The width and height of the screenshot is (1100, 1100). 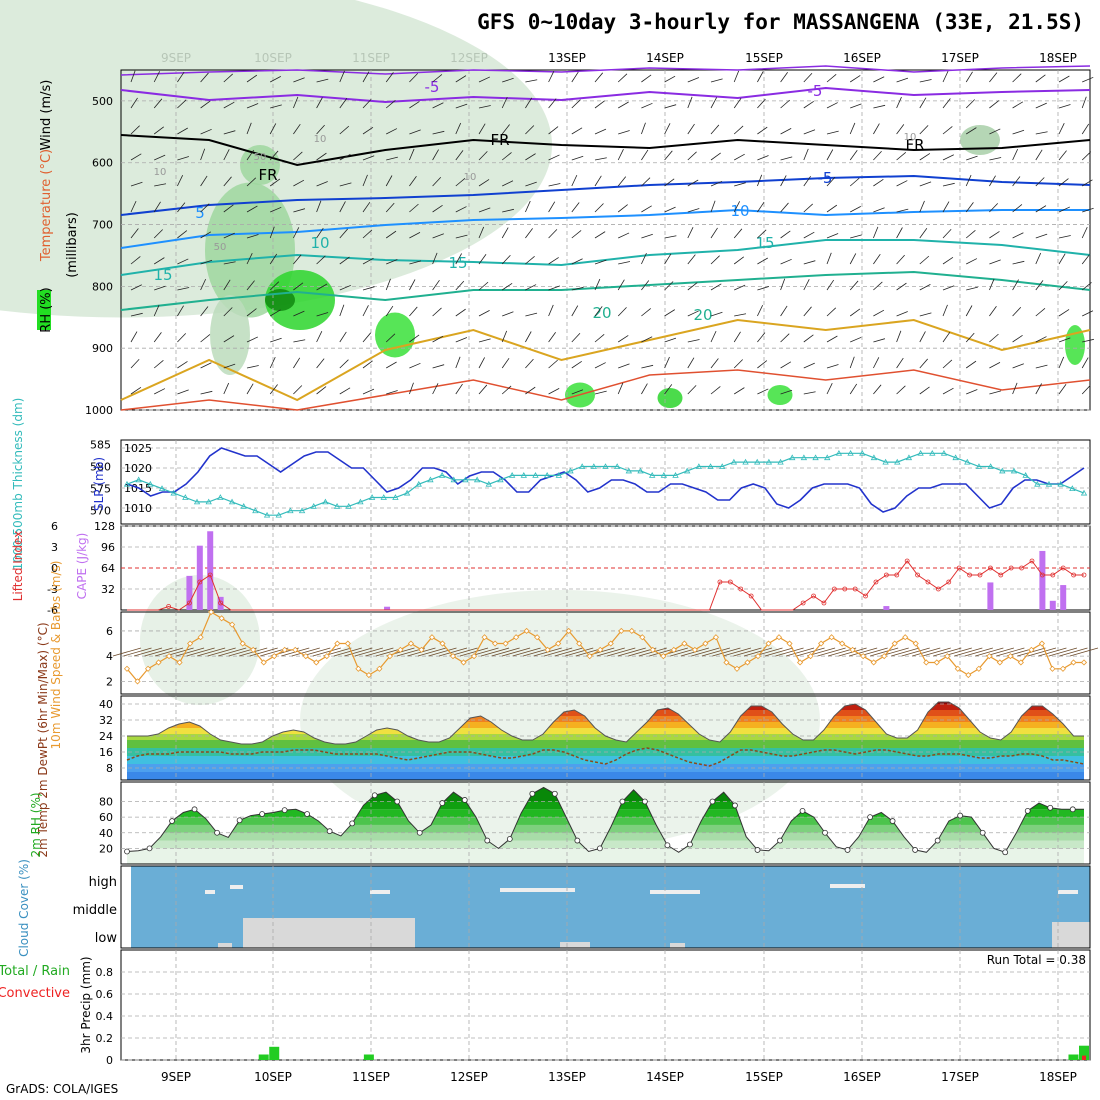 I want to click on cloud-edge, so click(x=126, y=907).